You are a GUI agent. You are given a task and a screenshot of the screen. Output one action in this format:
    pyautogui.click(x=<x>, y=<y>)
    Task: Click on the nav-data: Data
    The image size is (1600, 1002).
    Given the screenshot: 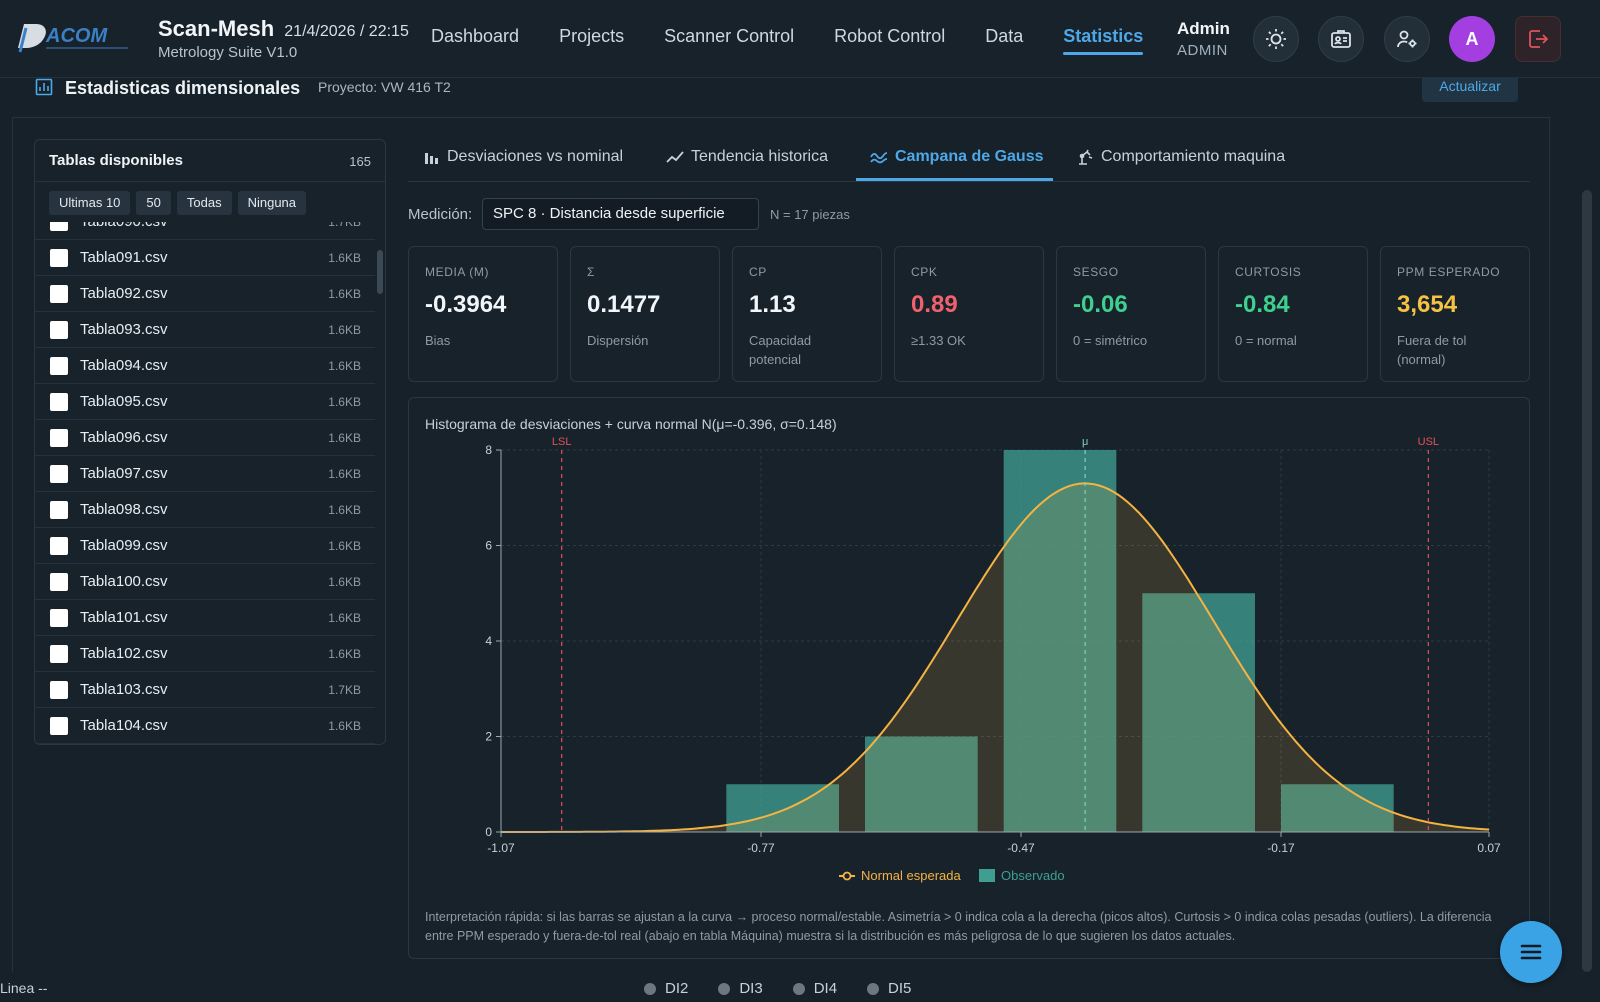 What is the action you would take?
    pyautogui.click(x=1004, y=36)
    